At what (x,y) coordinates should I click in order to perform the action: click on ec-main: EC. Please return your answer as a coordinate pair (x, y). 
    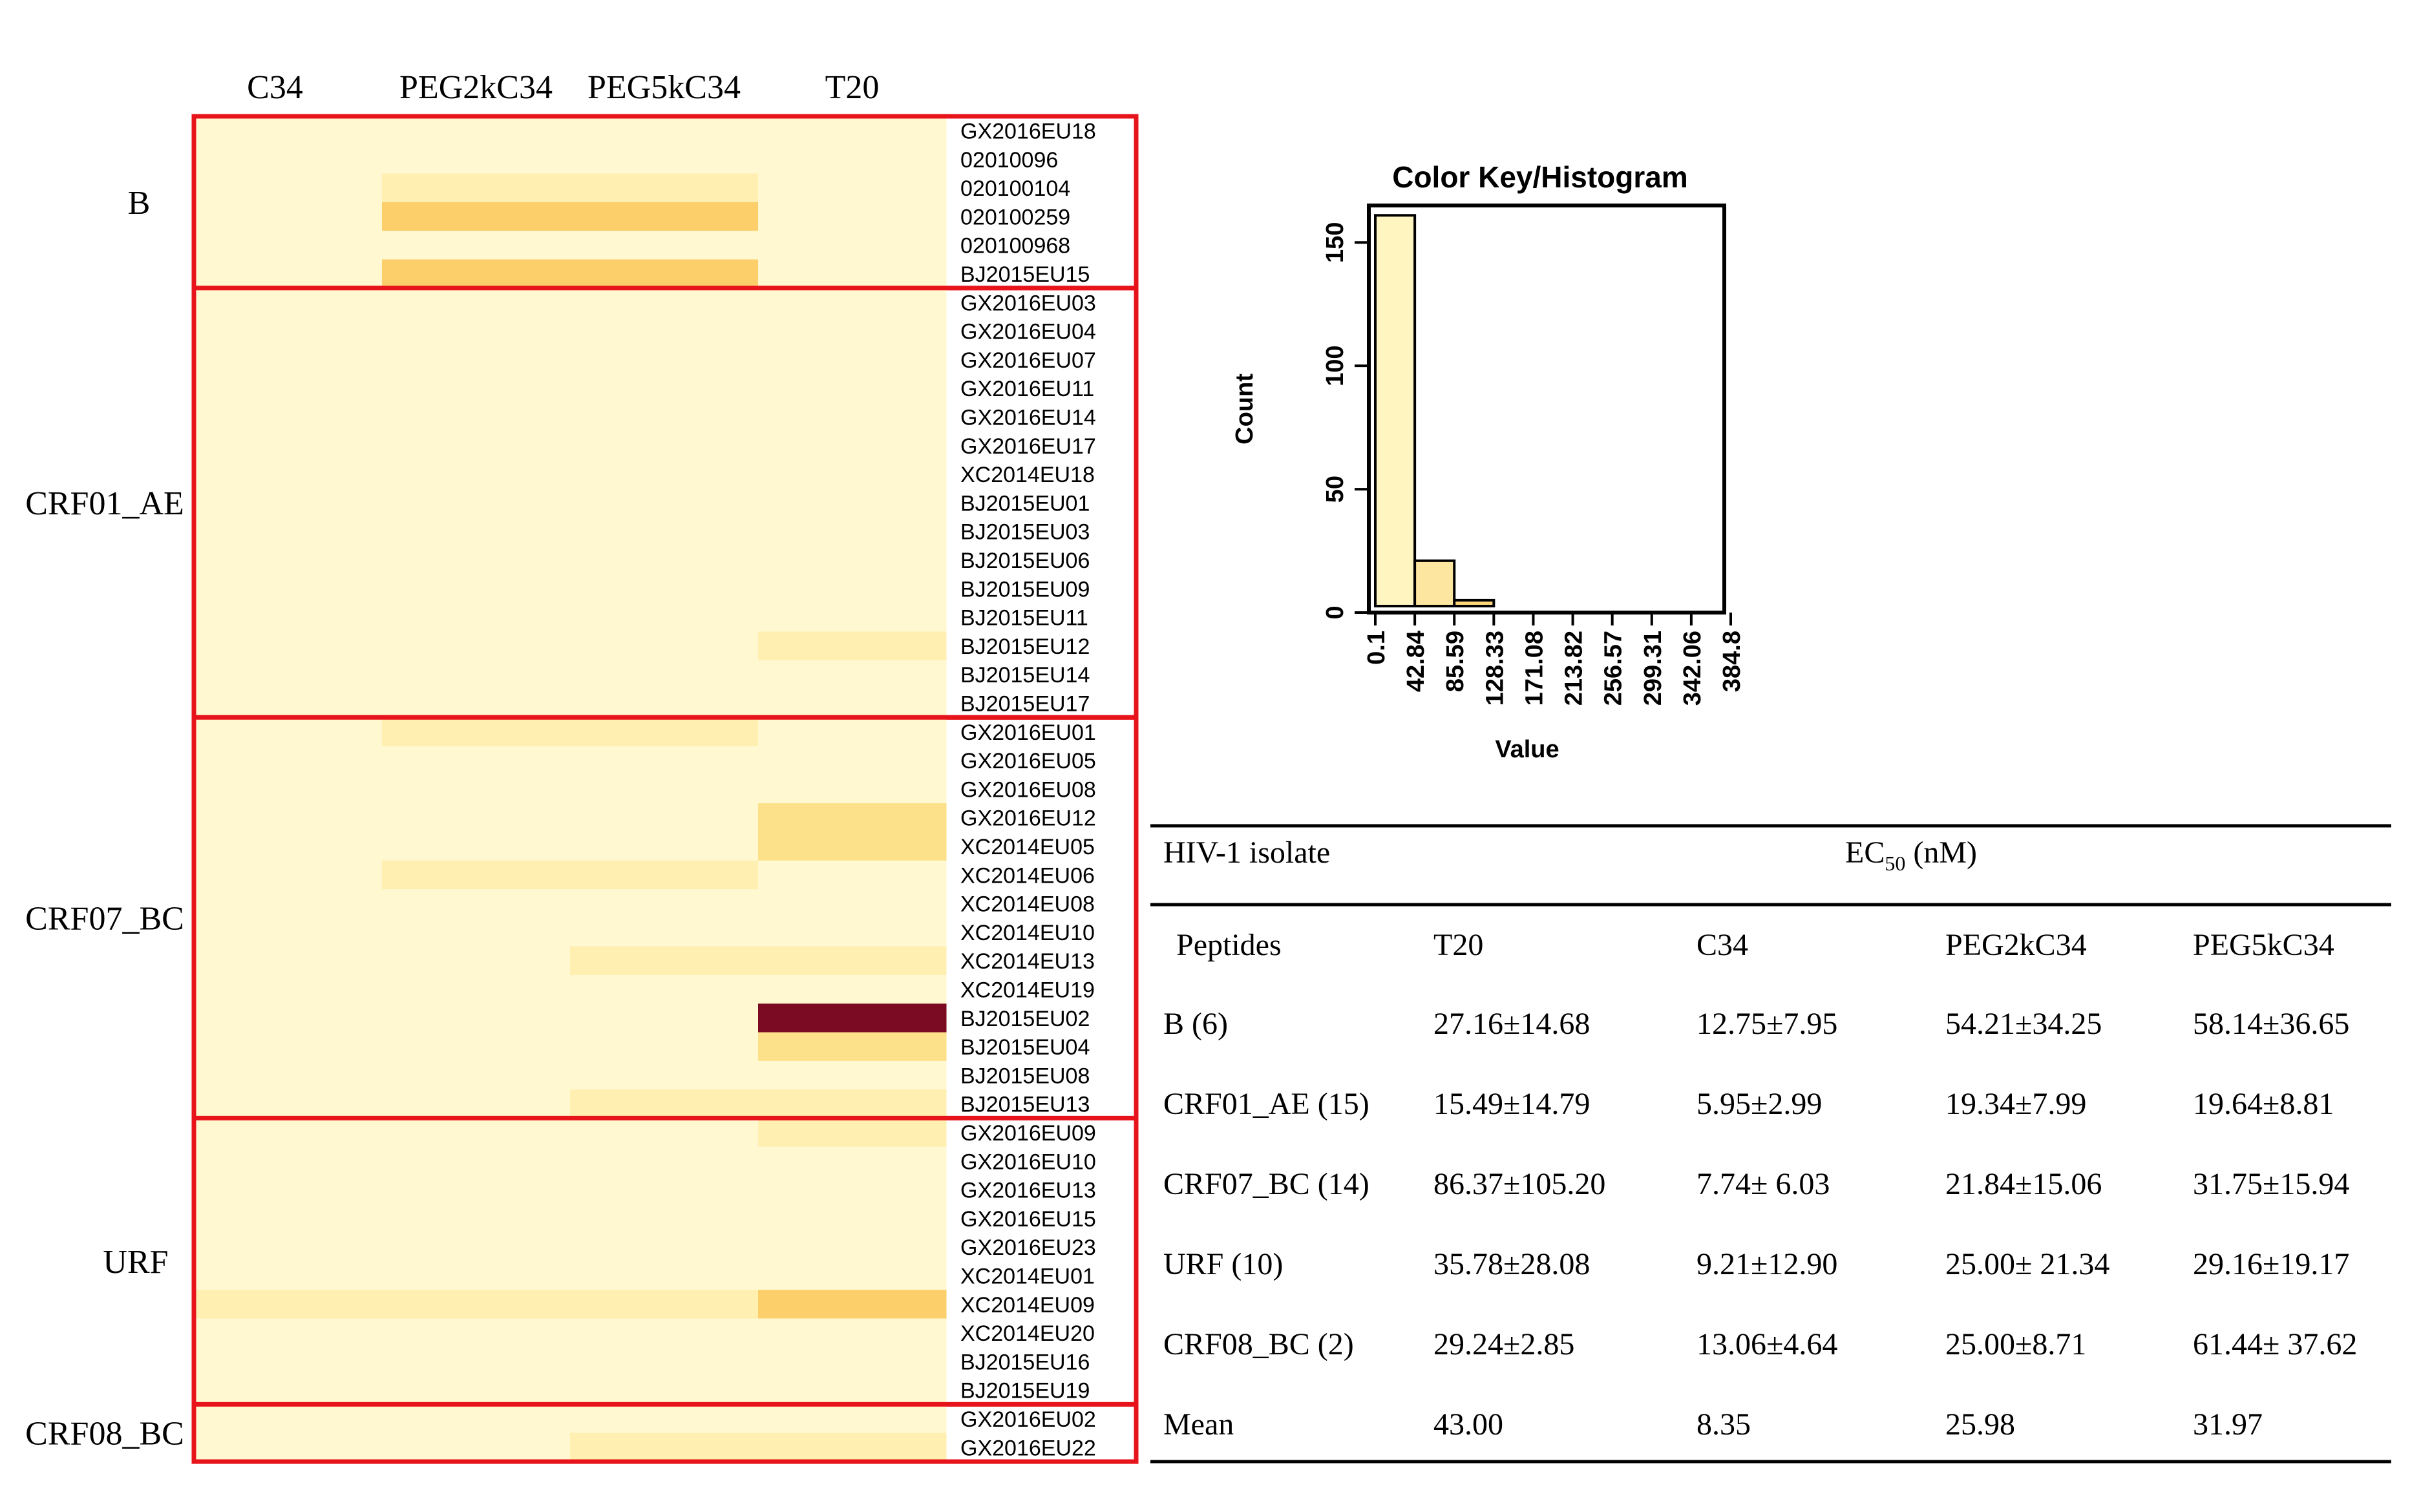
    Looking at the image, I should click on (1865, 852).